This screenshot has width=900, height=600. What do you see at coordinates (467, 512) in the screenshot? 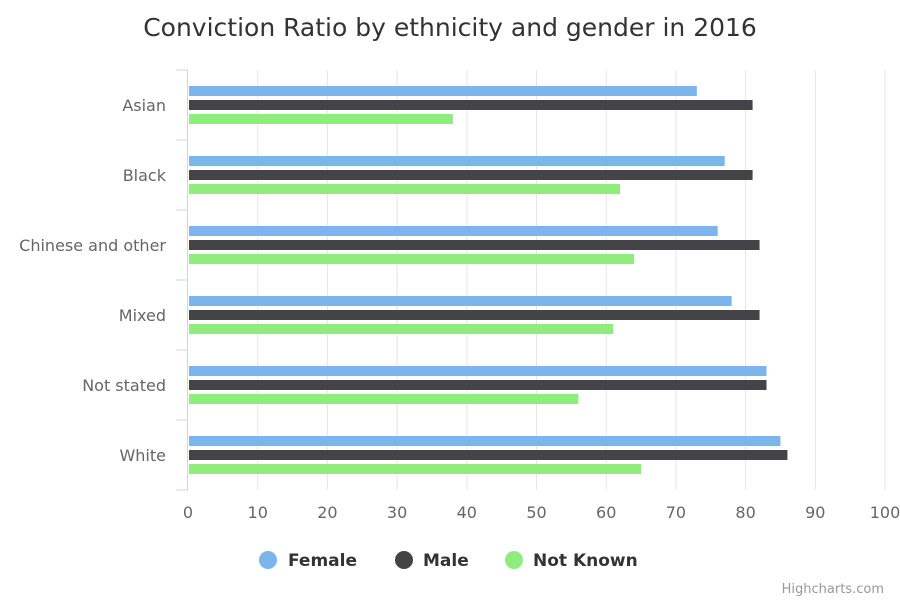
I see `x-tick-label: 40` at bounding box center [467, 512].